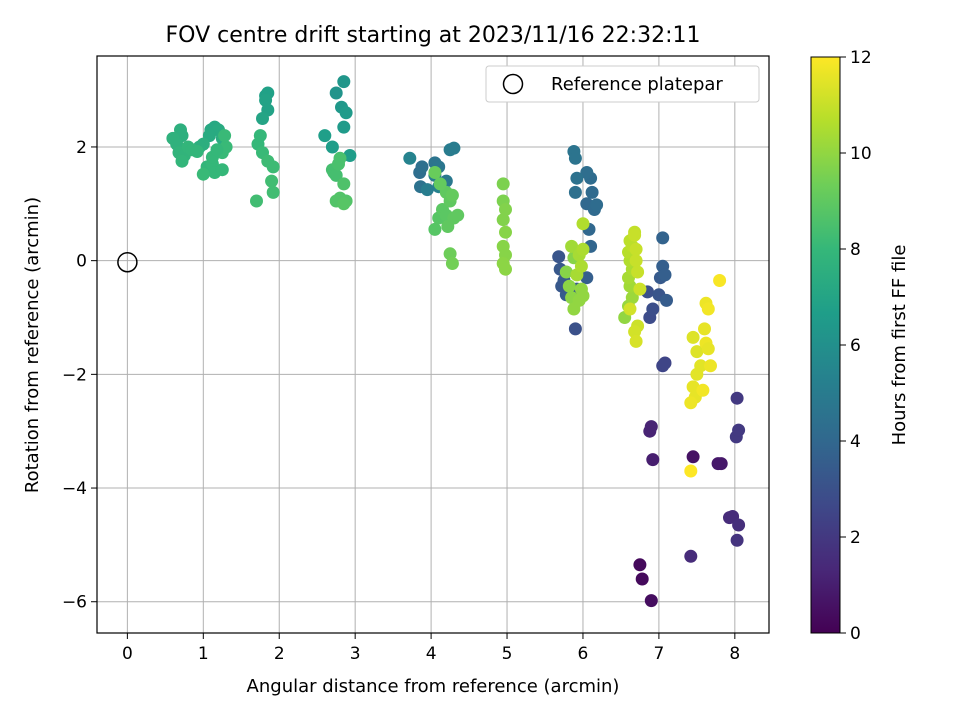 The image size is (960, 720). What do you see at coordinates (127, 654) in the screenshot?
I see `x-tick-label: 0` at bounding box center [127, 654].